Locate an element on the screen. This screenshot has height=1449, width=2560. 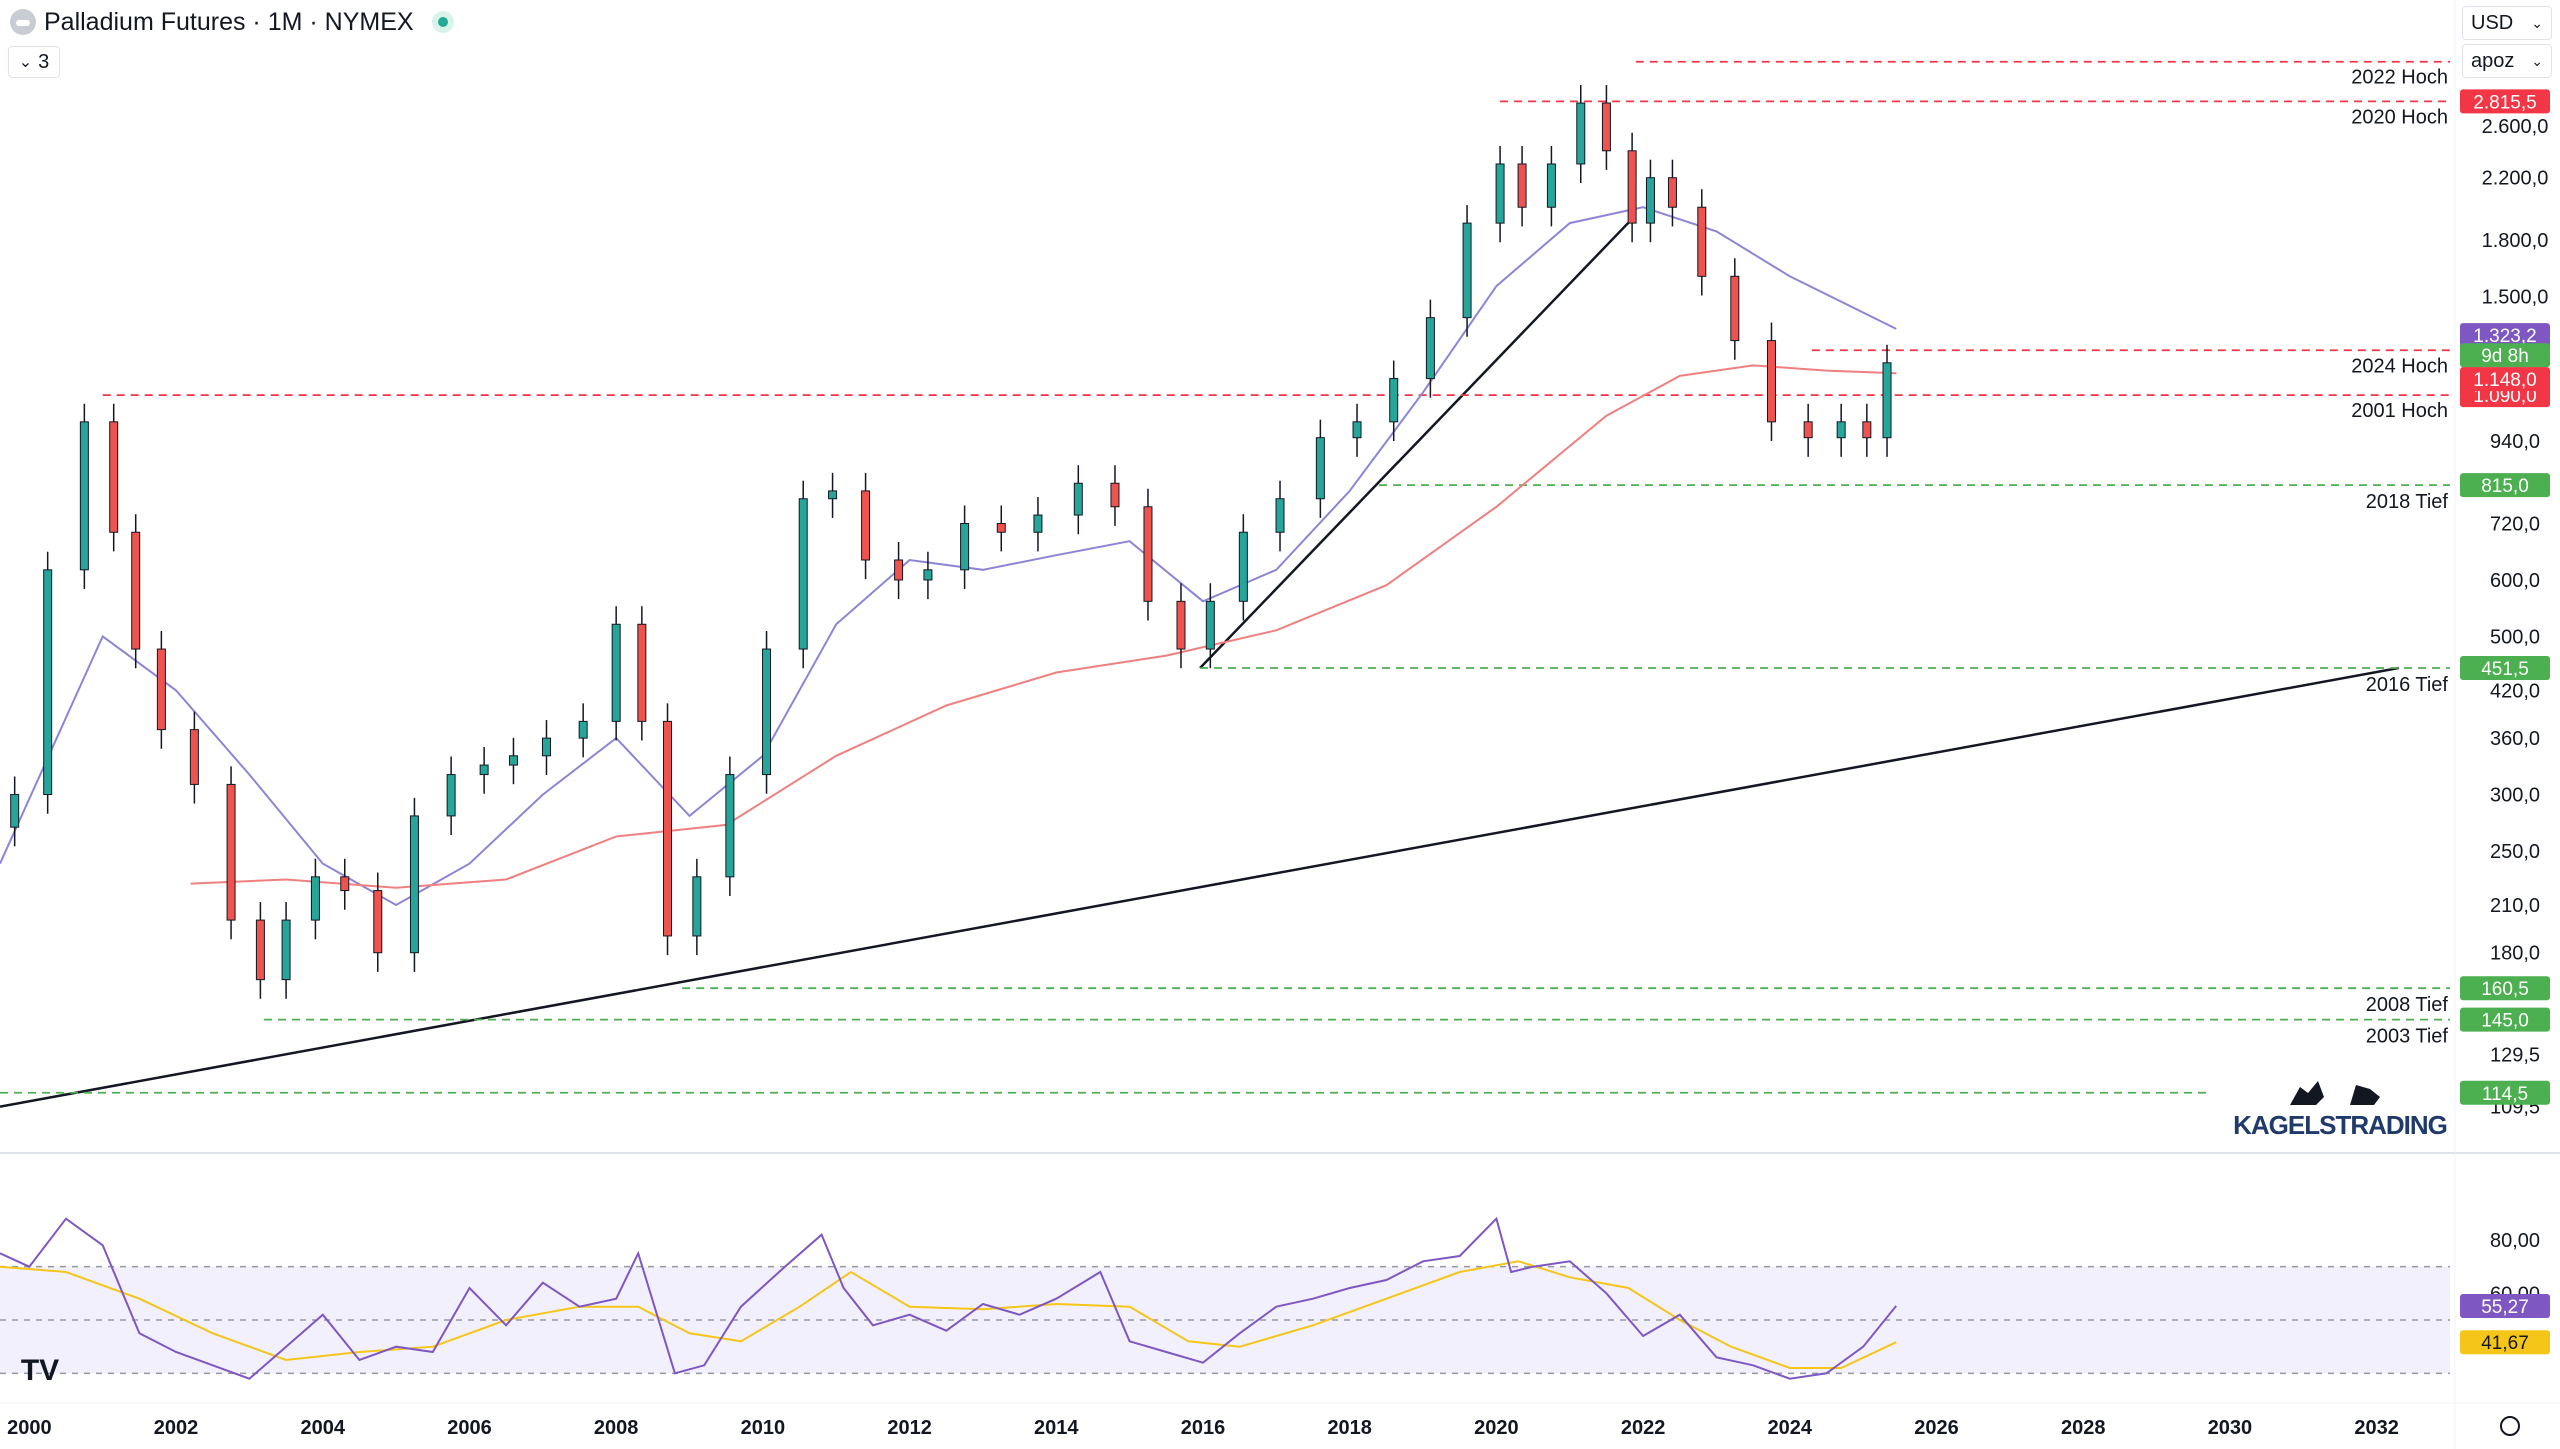
price-tick-label: 180,0 is located at coordinates (2515, 954).